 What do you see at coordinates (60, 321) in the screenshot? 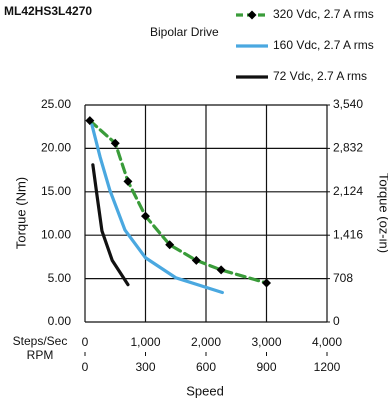
I see `y-tick-label: 0.00` at bounding box center [60, 321].